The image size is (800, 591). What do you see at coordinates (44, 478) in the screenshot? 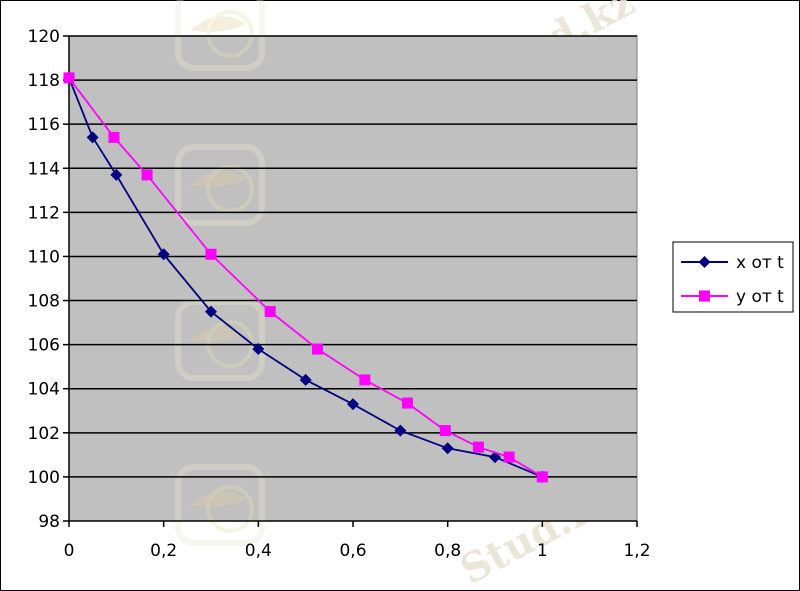
I see `y-tick-label: 100` at bounding box center [44, 478].